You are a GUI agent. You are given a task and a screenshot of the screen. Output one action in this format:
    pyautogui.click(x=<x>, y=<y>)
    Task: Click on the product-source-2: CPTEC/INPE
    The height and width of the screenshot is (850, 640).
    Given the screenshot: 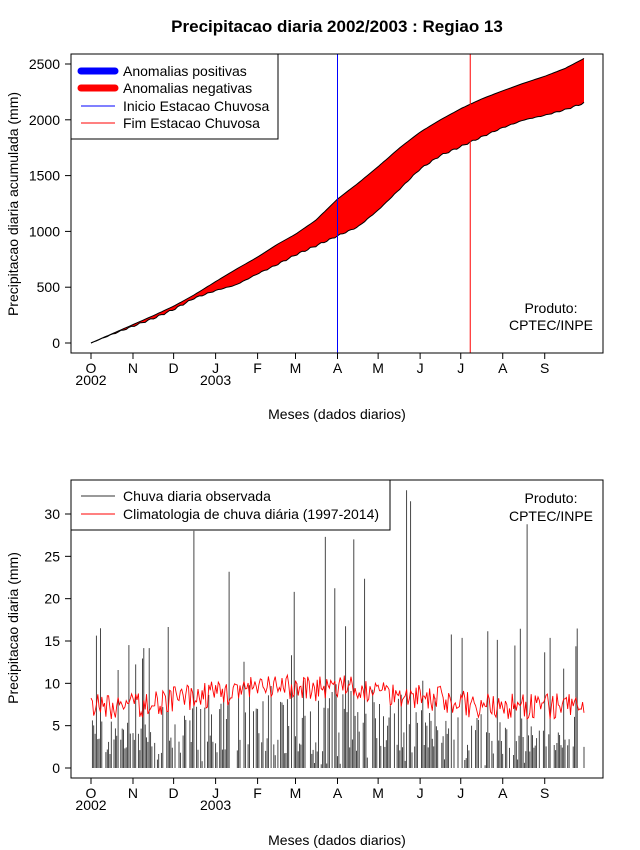 What is the action you would take?
    pyautogui.click(x=551, y=516)
    